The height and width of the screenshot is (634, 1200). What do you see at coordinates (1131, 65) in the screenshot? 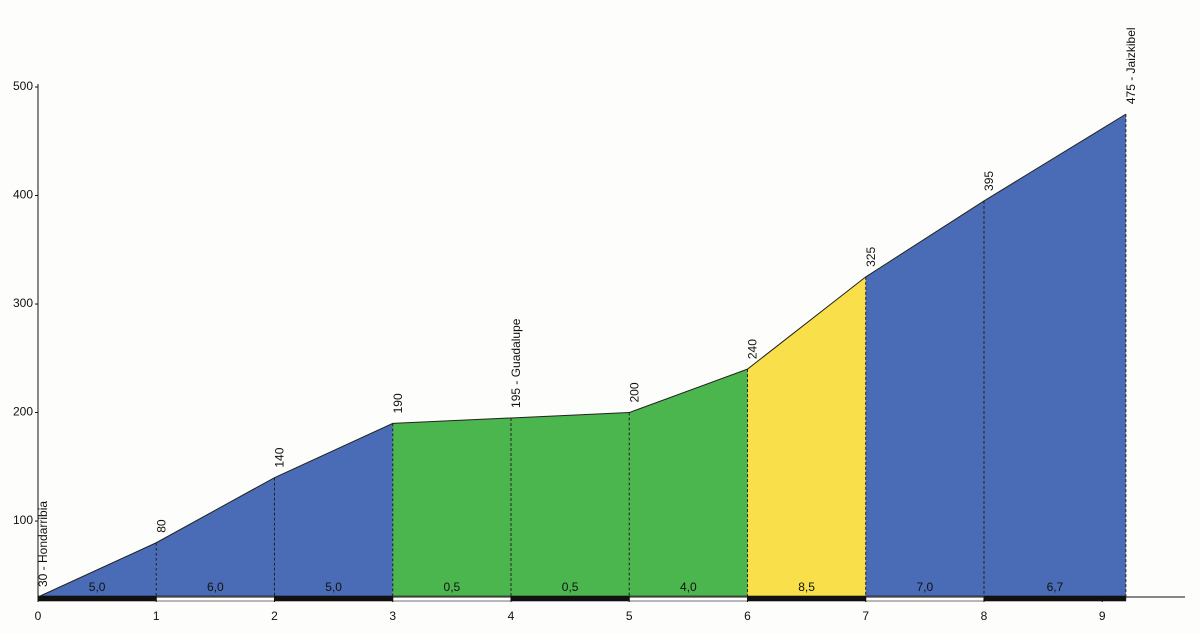
I see `point-label: 475 - Jaizkibel` at bounding box center [1131, 65].